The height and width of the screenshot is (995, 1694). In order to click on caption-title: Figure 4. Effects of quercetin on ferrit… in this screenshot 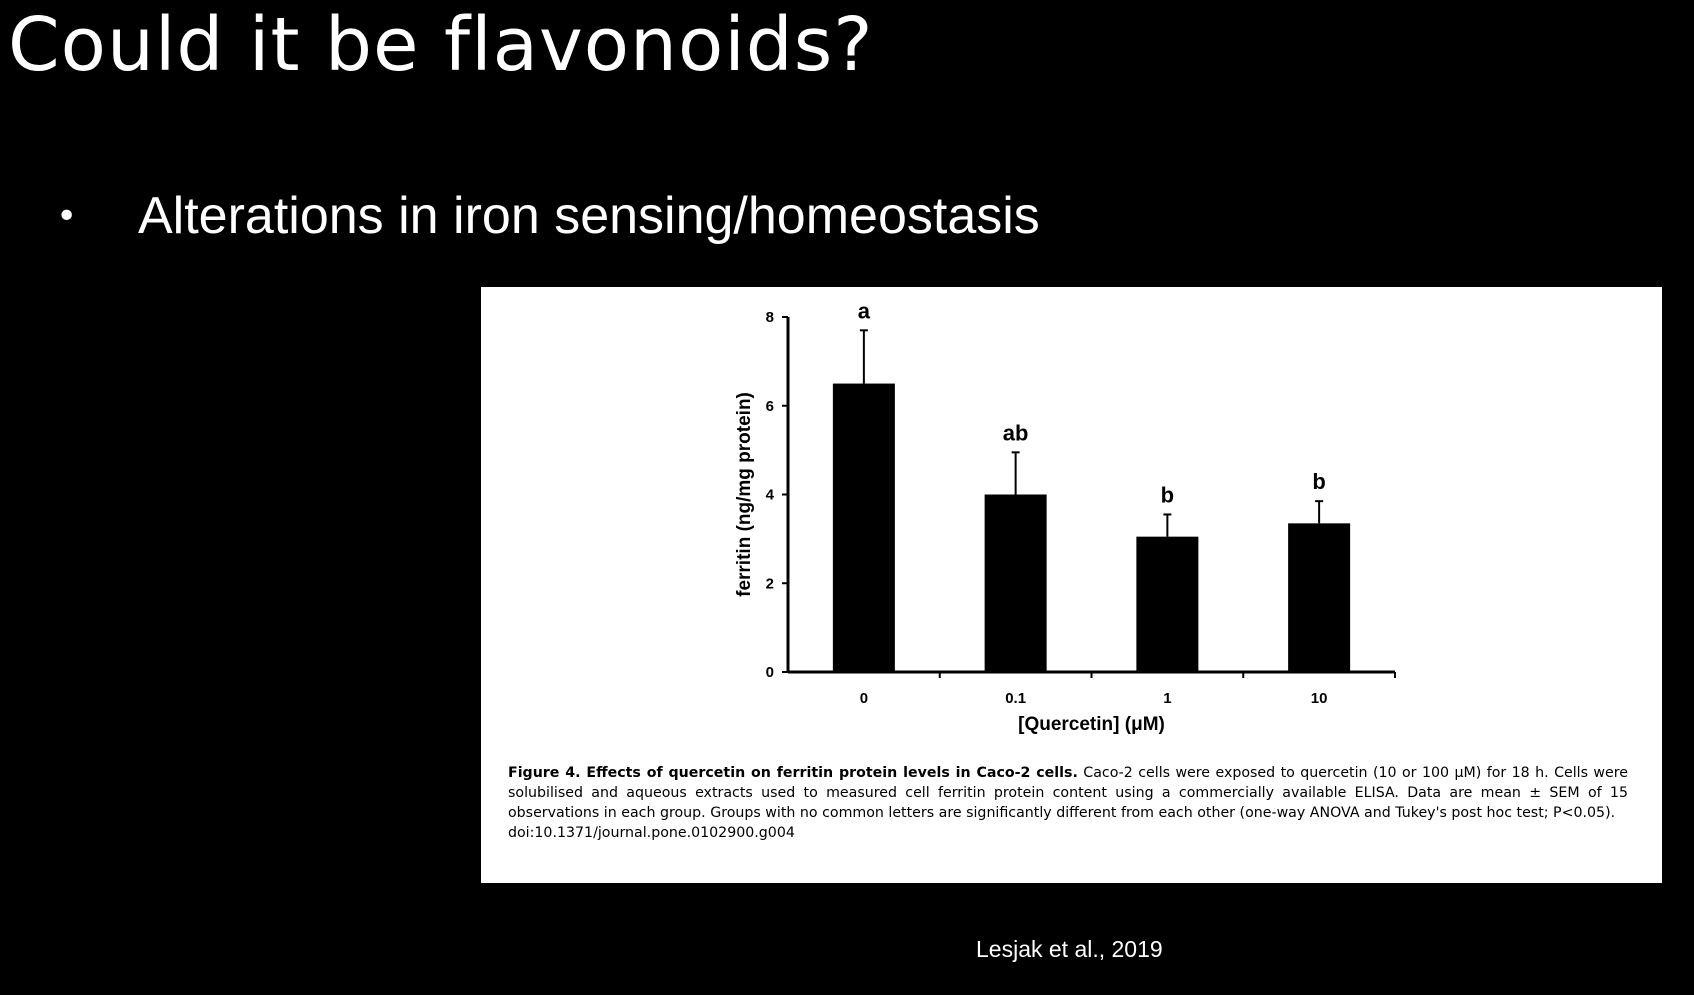, I will do `click(793, 773)`.